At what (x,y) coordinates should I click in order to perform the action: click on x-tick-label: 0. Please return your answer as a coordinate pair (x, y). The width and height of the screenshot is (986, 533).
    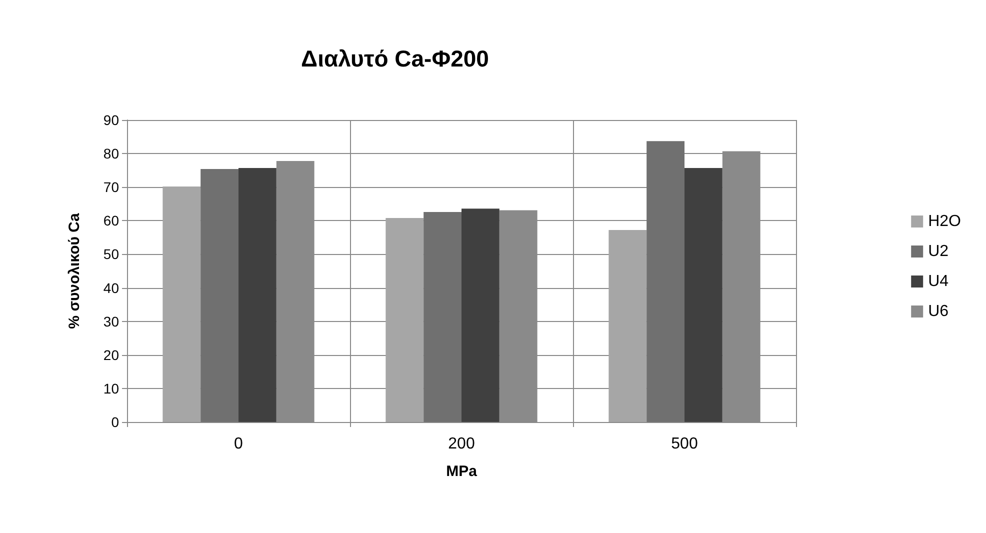
    Looking at the image, I should click on (239, 444).